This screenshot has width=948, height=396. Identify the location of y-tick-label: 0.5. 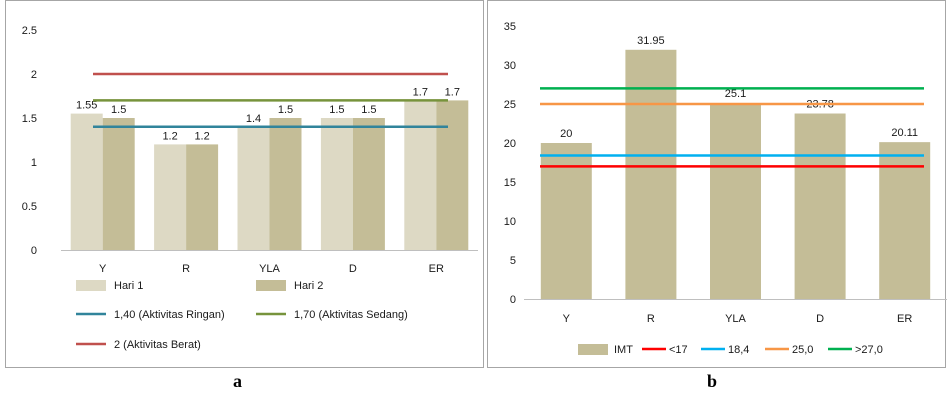
(29, 207).